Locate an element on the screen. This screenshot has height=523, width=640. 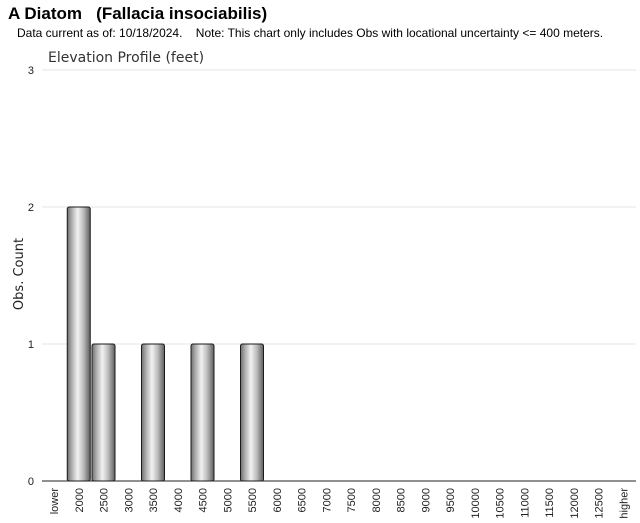
x-tick-label: 8500 is located at coordinates (402, 500).